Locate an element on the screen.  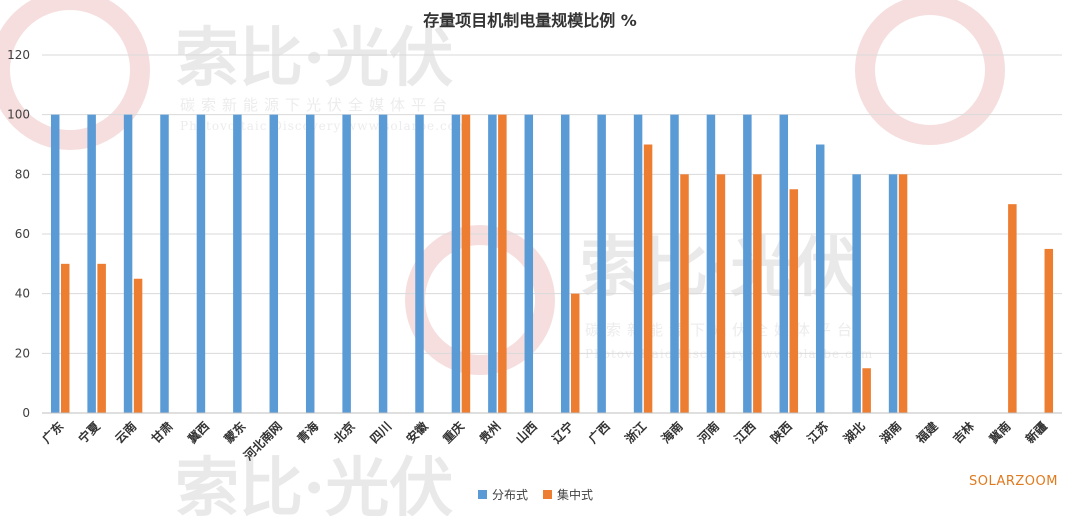
x-tick-label: 江西 is located at coordinates (745, 433).